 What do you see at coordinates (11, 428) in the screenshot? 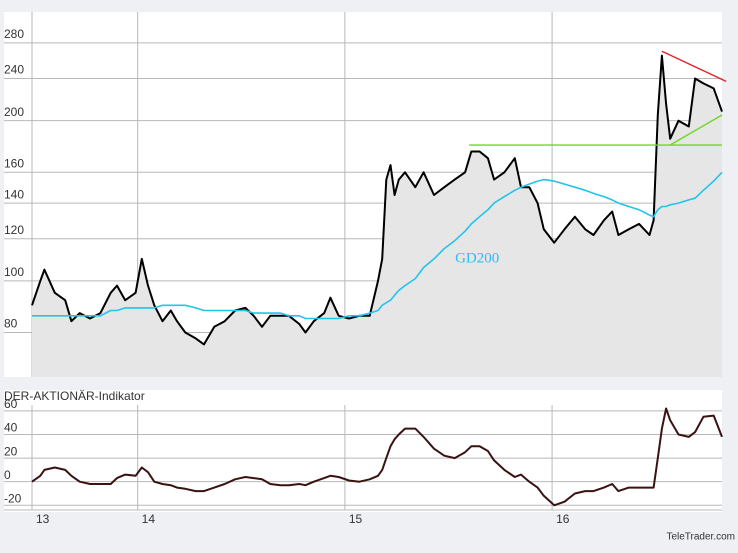
I see `y-tick-label: 40` at bounding box center [11, 428].